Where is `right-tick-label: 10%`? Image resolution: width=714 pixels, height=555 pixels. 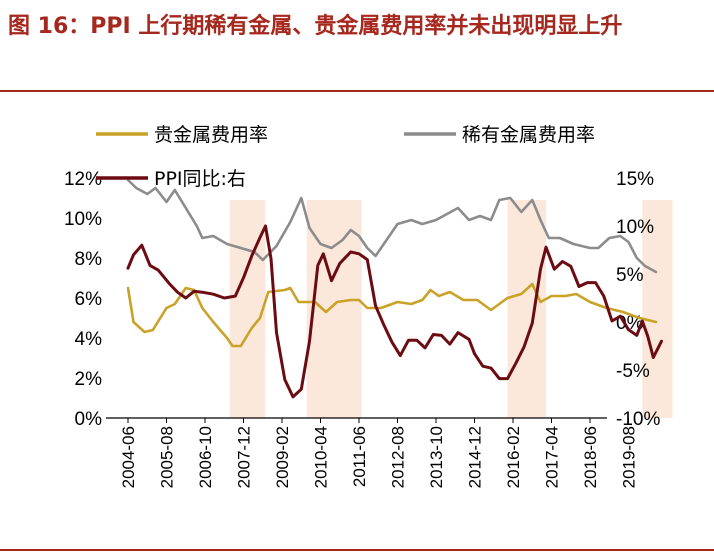
right-tick-label: 10% is located at coordinates (635, 227).